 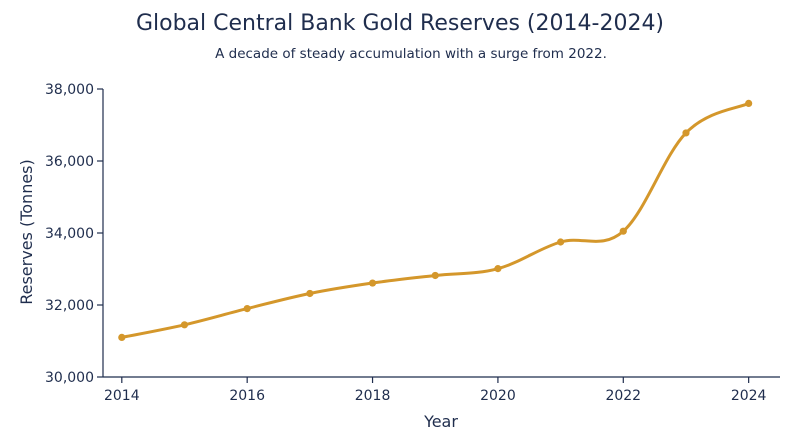 What do you see at coordinates (69, 234) in the screenshot?
I see `y-tick-label: 34,000` at bounding box center [69, 234].